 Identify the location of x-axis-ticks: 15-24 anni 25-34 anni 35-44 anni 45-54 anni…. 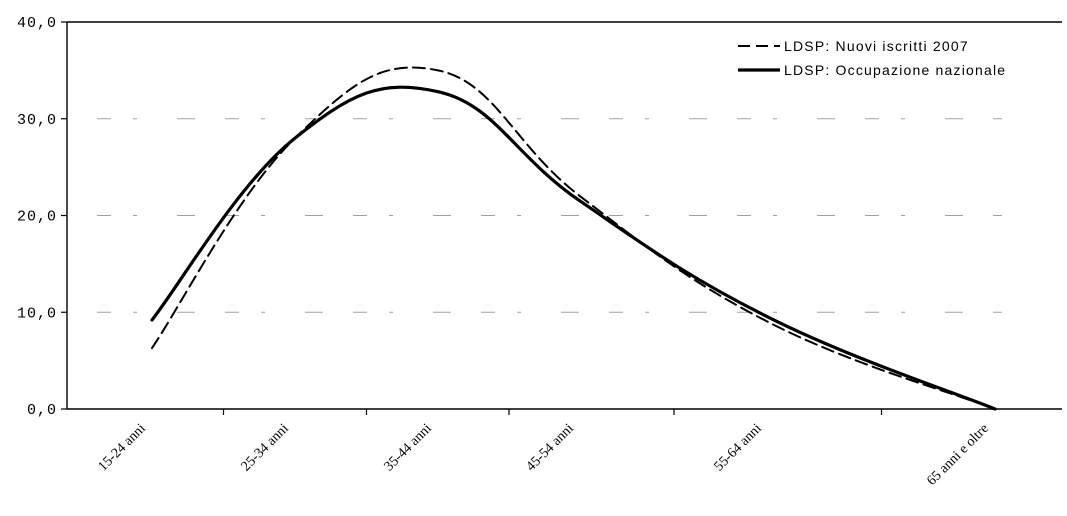
(544, 449).